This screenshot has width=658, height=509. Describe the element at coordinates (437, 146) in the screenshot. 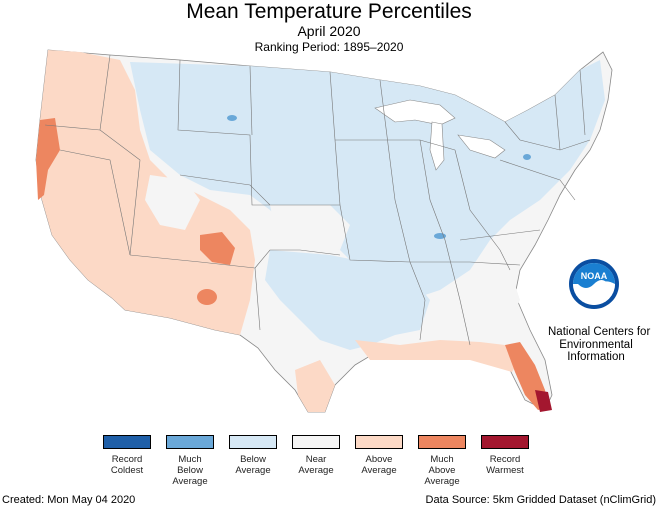

I see `lake-michigan` at that location.